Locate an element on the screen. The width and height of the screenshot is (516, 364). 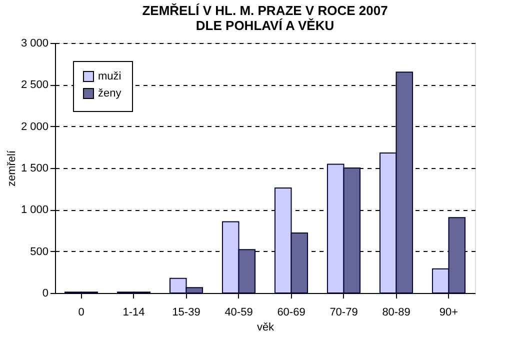
chart-title: ZEMŘELÍ V HL. M. PRAZE V ROCE 2007 DLE POHLAVÍ A VĚKU is located at coordinates (265, 18).